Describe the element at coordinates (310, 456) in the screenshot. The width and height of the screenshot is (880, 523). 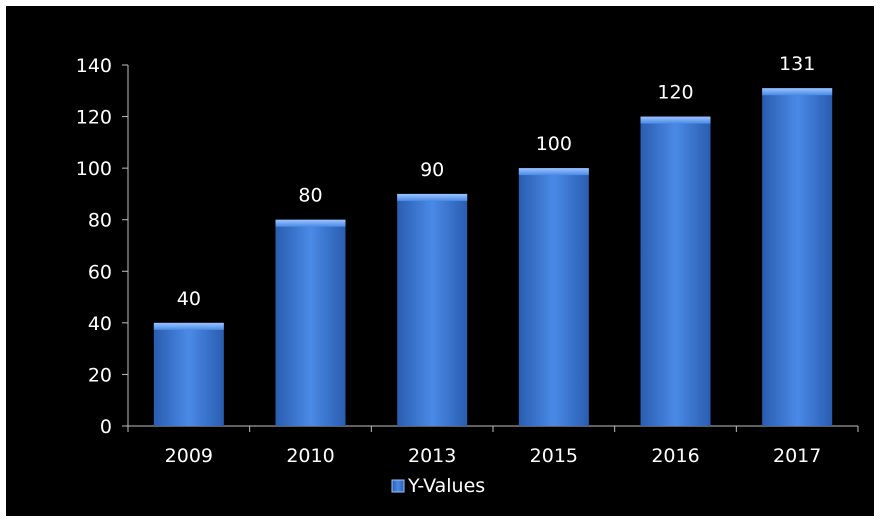
I see `x-tick-label: 2010` at that location.